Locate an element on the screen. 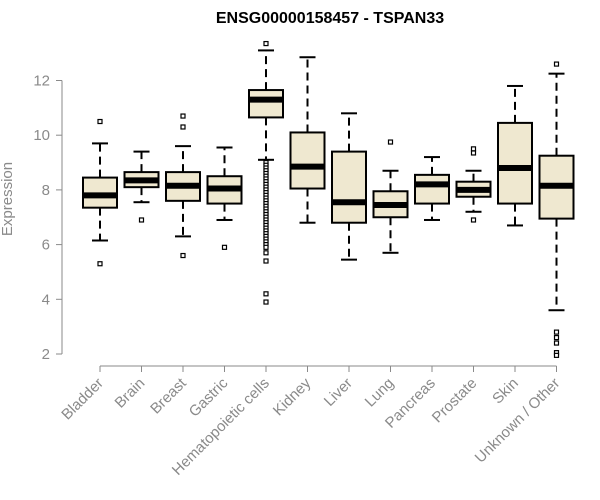 This screenshot has height=500, width=600. box-lung is located at coordinates (390, 196).